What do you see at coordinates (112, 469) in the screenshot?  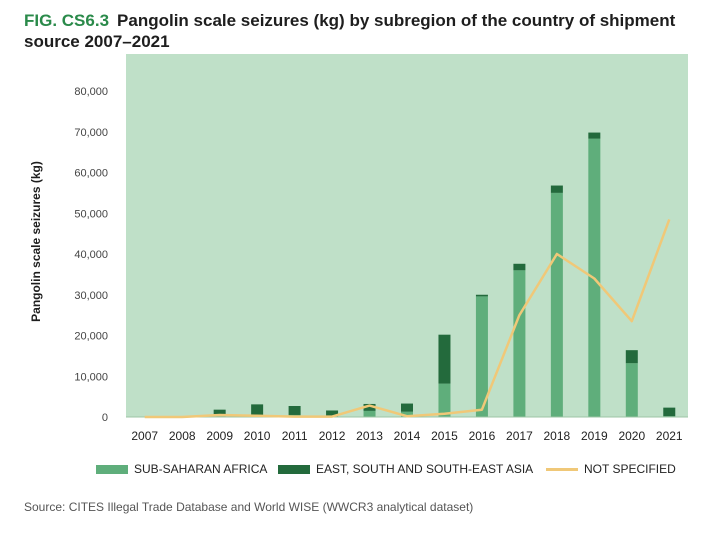 I see `legend-swatch-sub-saharan-africa` at bounding box center [112, 469].